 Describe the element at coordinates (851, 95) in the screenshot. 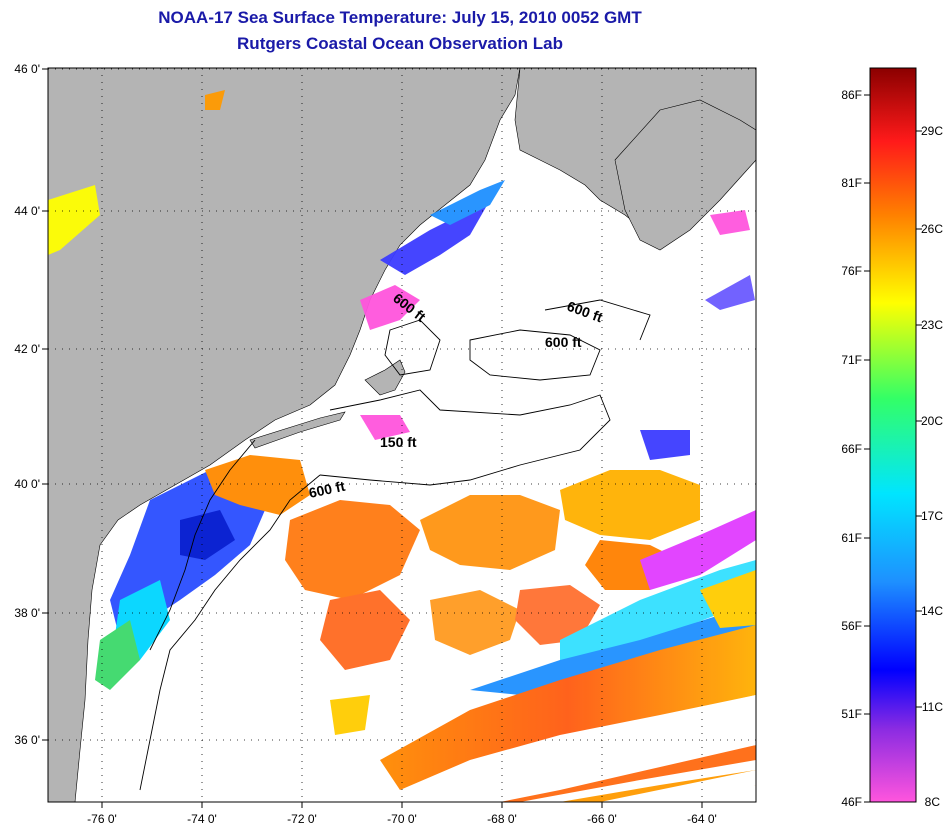

I see `colorbar-f-label: 86F` at that location.